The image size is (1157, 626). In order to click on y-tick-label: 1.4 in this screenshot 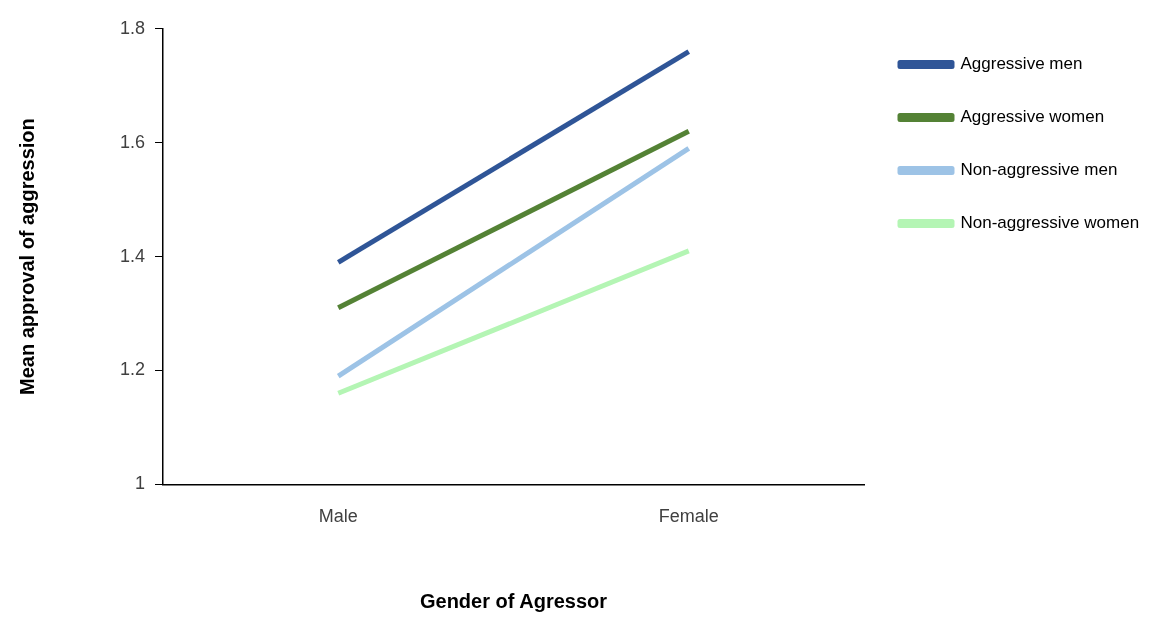, I will do `click(132, 255)`.